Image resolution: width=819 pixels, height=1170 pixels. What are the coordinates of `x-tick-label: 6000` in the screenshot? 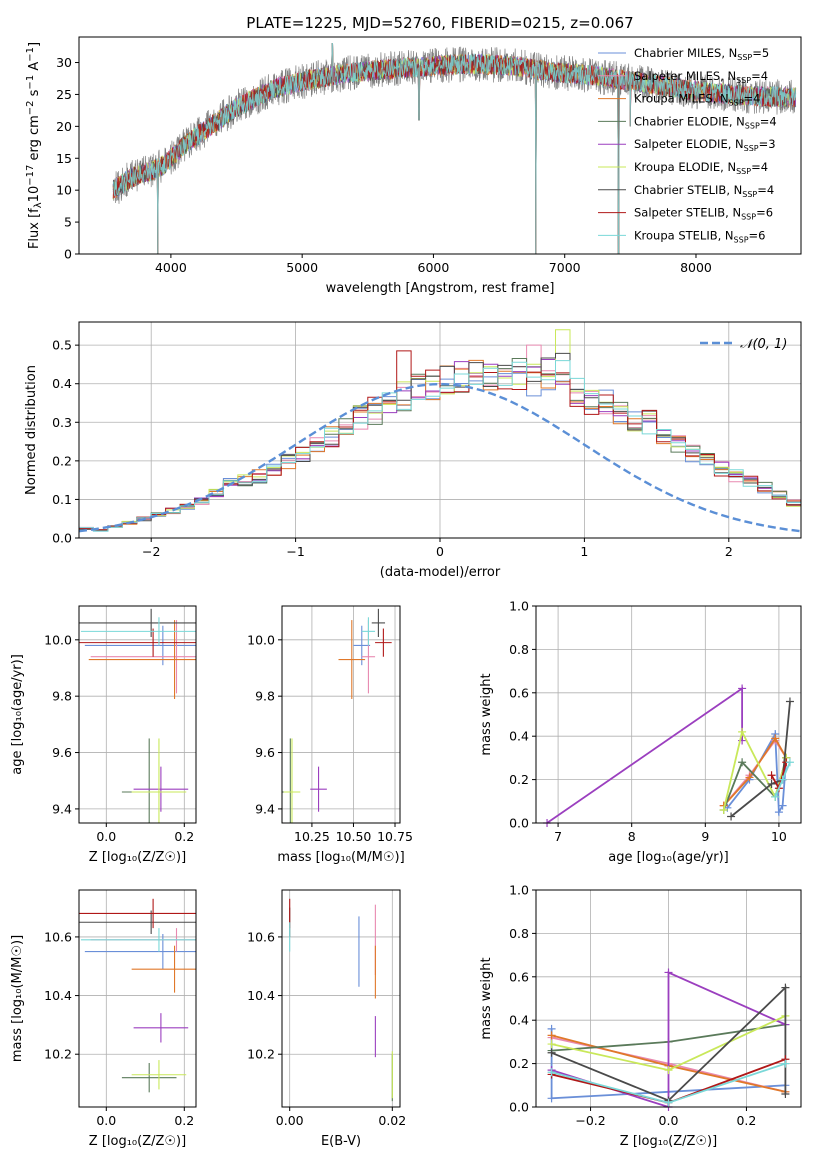 It's located at (434, 267).